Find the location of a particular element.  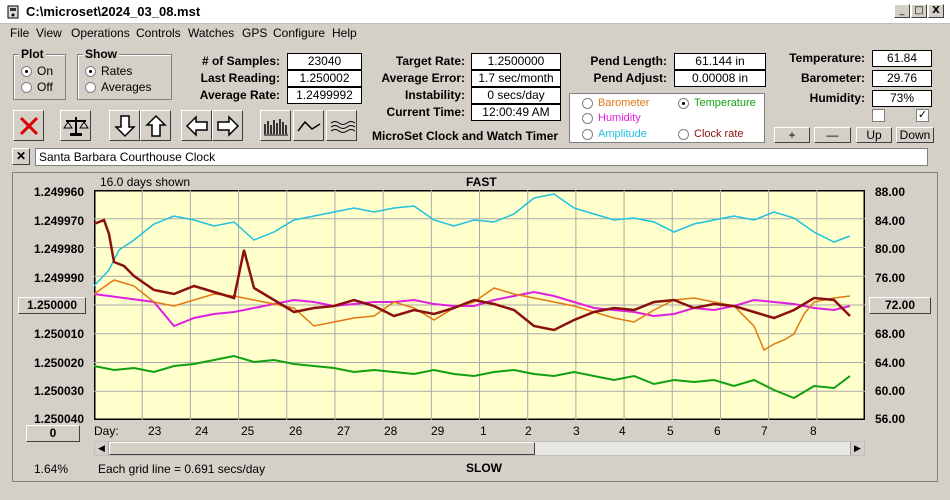

right-checkbox: ✓ is located at coordinates (922, 115).